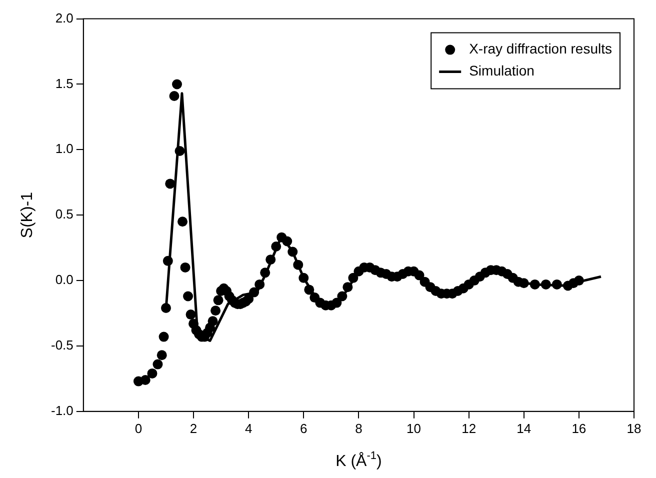 The height and width of the screenshot is (478, 656). What do you see at coordinates (579, 428) in the screenshot?
I see `x-tick-label: 16` at bounding box center [579, 428].